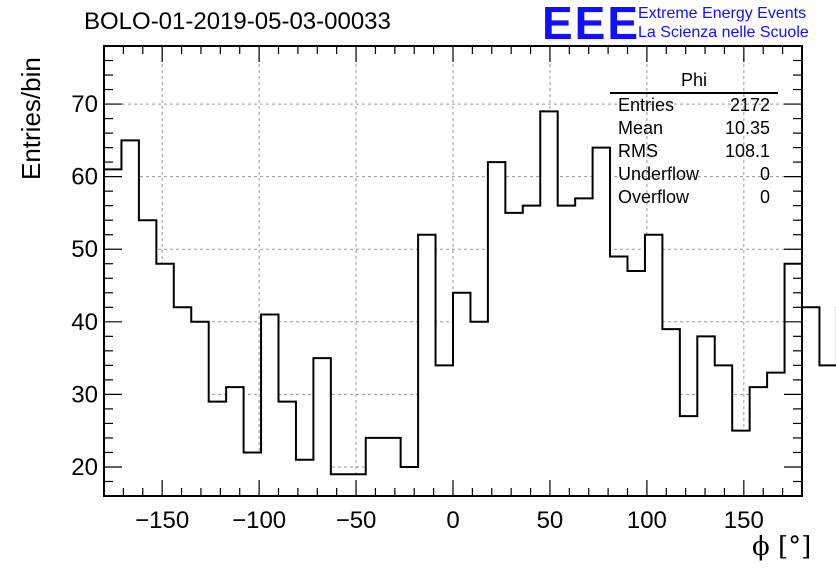 The width and height of the screenshot is (836, 572). What do you see at coordinates (694, 82) in the screenshot?
I see `stats-title: Phi` at bounding box center [694, 82].